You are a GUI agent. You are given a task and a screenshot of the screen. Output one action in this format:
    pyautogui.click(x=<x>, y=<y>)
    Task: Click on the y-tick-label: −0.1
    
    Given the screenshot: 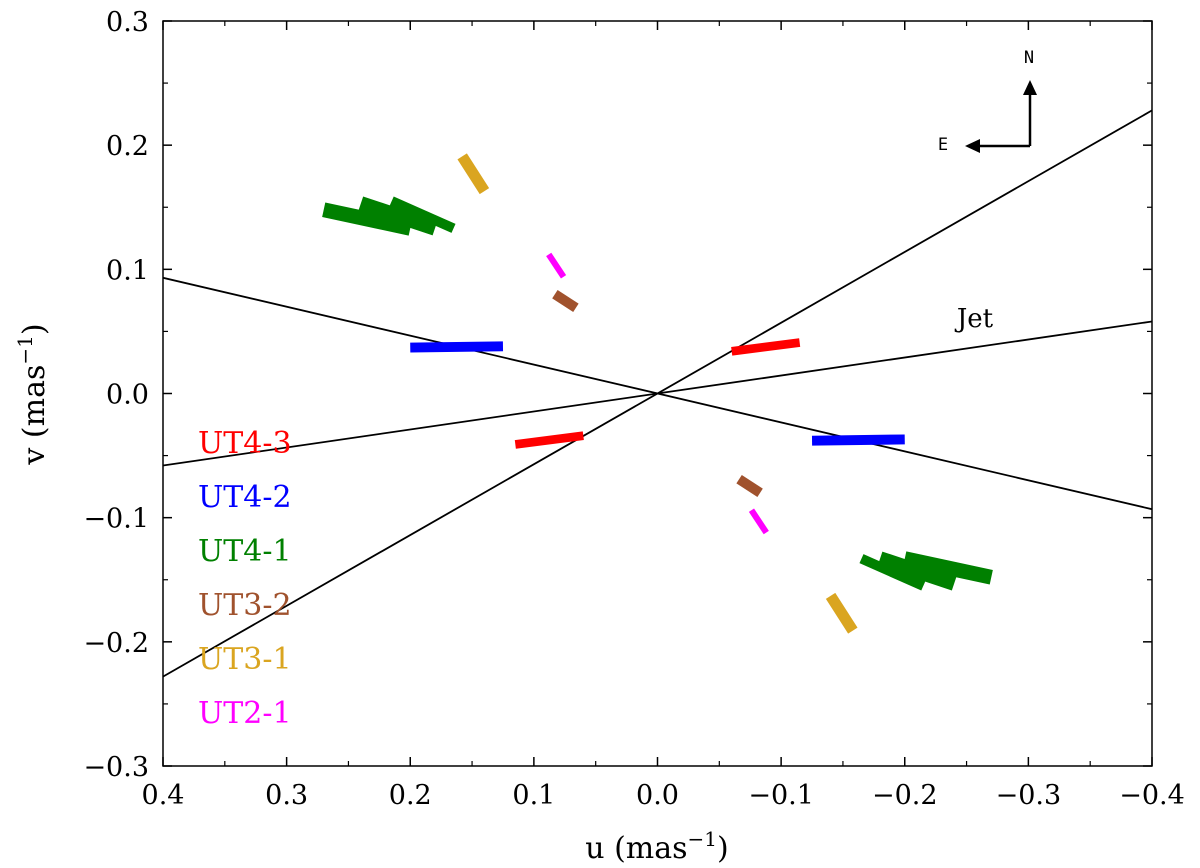 What is the action you would take?
    pyautogui.click(x=116, y=519)
    